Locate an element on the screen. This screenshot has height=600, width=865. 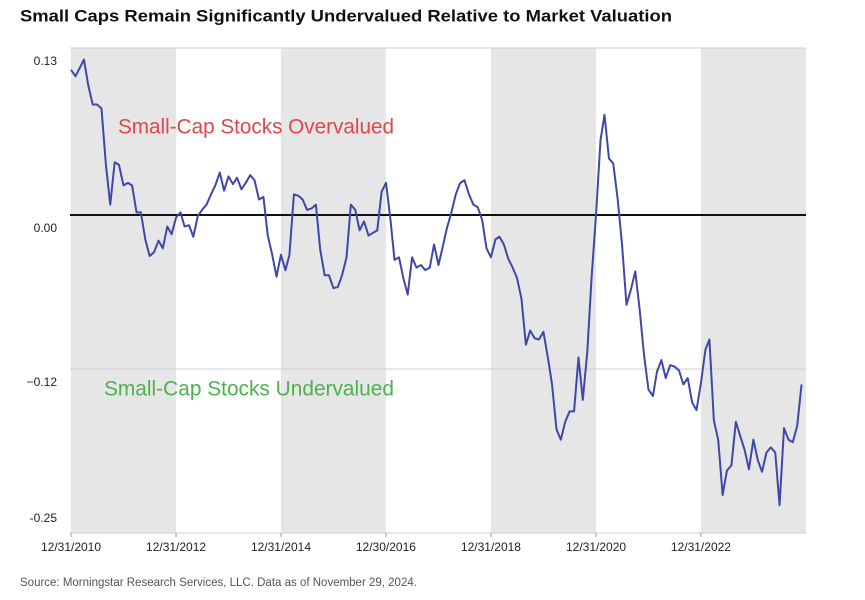
annotation: Small-Cap Stocks Undervalued is located at coordinates (249, 389).